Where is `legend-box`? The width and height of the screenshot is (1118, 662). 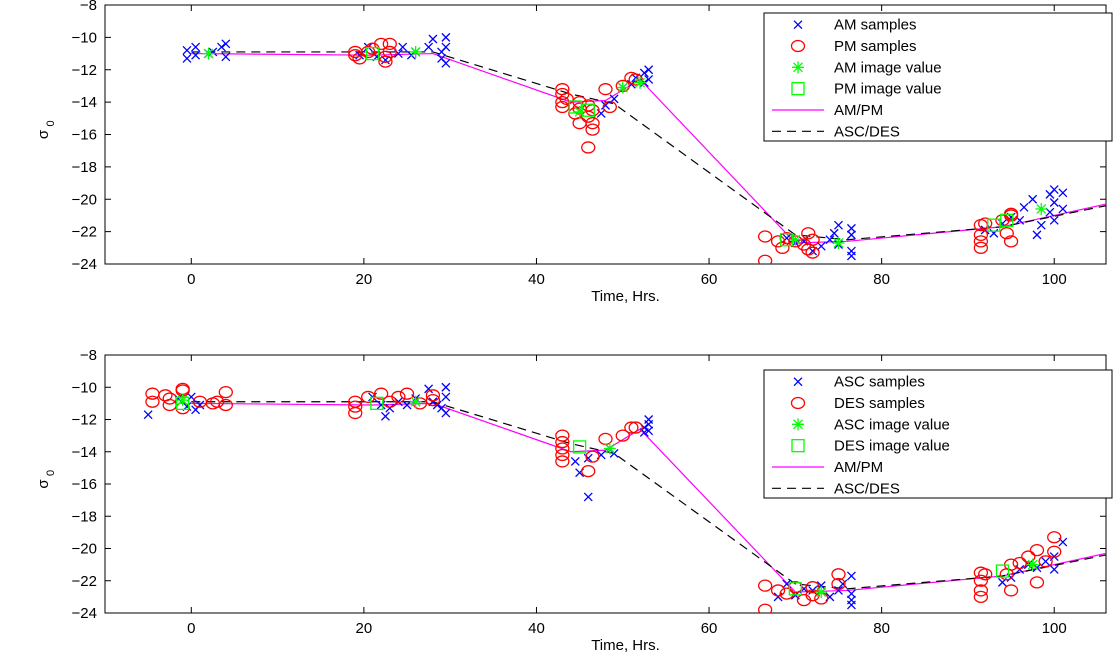
legend-box is located at coordinates (938, 77).